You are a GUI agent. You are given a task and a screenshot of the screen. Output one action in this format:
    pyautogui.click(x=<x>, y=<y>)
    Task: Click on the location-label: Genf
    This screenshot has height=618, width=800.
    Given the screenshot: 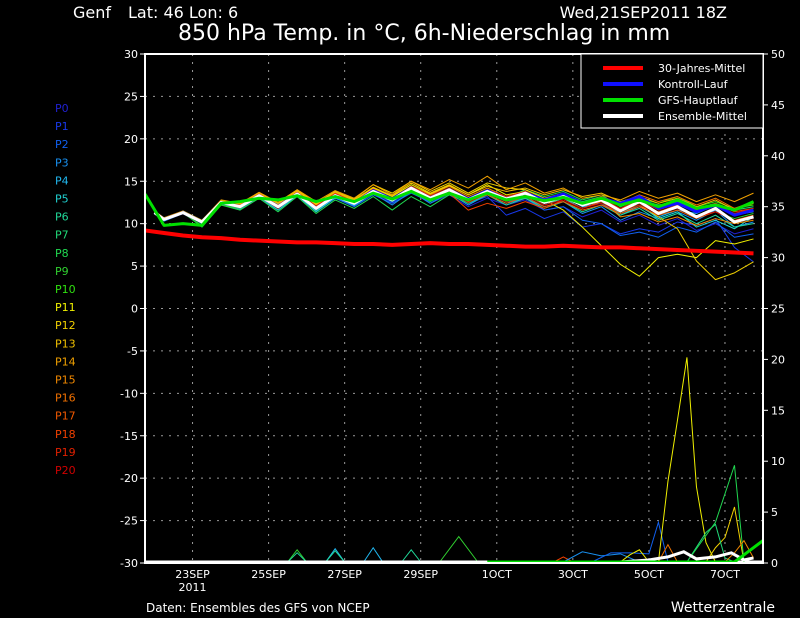 What is the action you would take?
    pyautogui.click(x=92, y=12)
    